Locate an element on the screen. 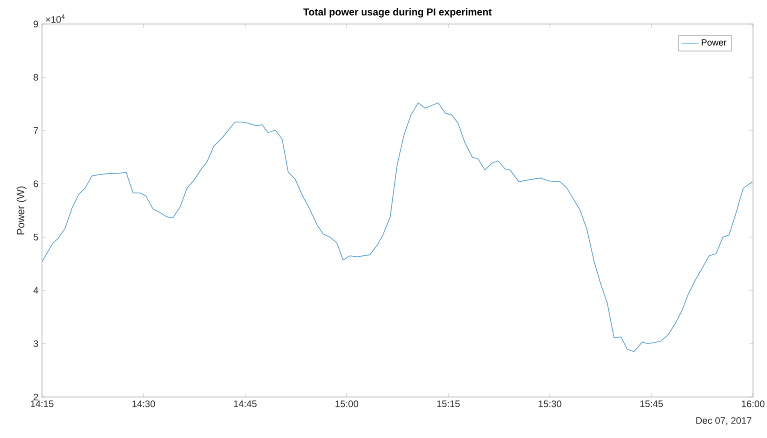 The width and height of the screenshot is (767, 438). x-tick-label: 15:45 is located at coordinates (651, 404).